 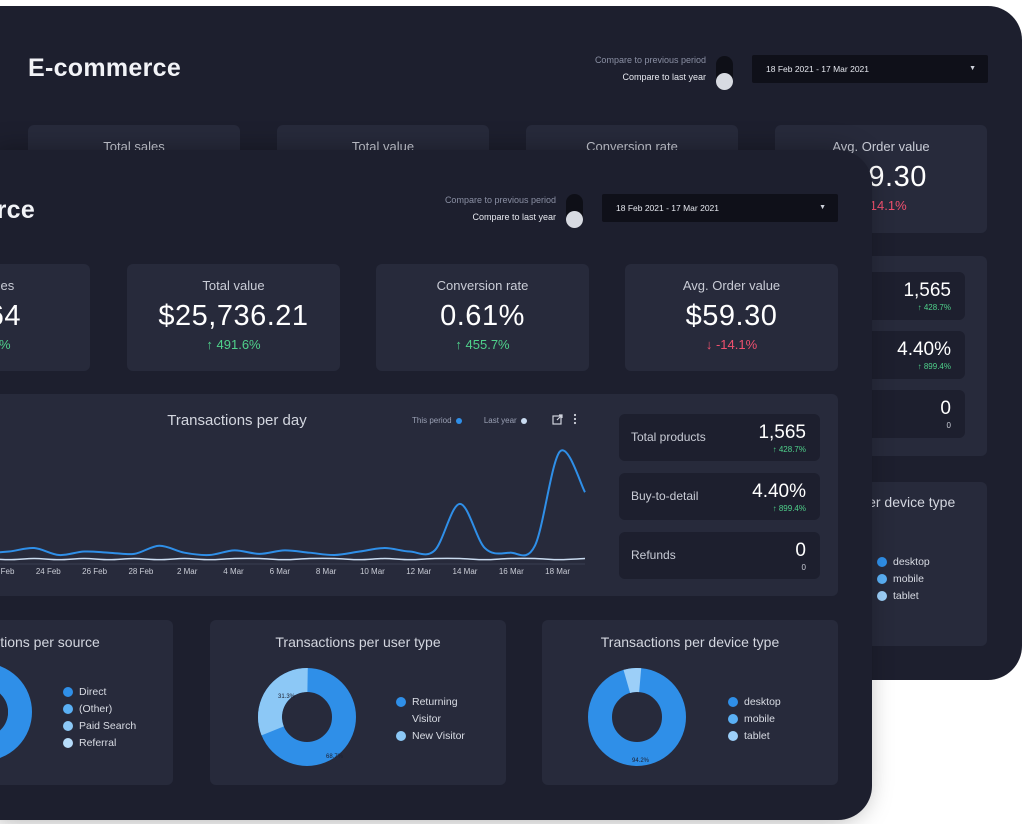 I want to click on source-donut, so click(x=16, y=712).